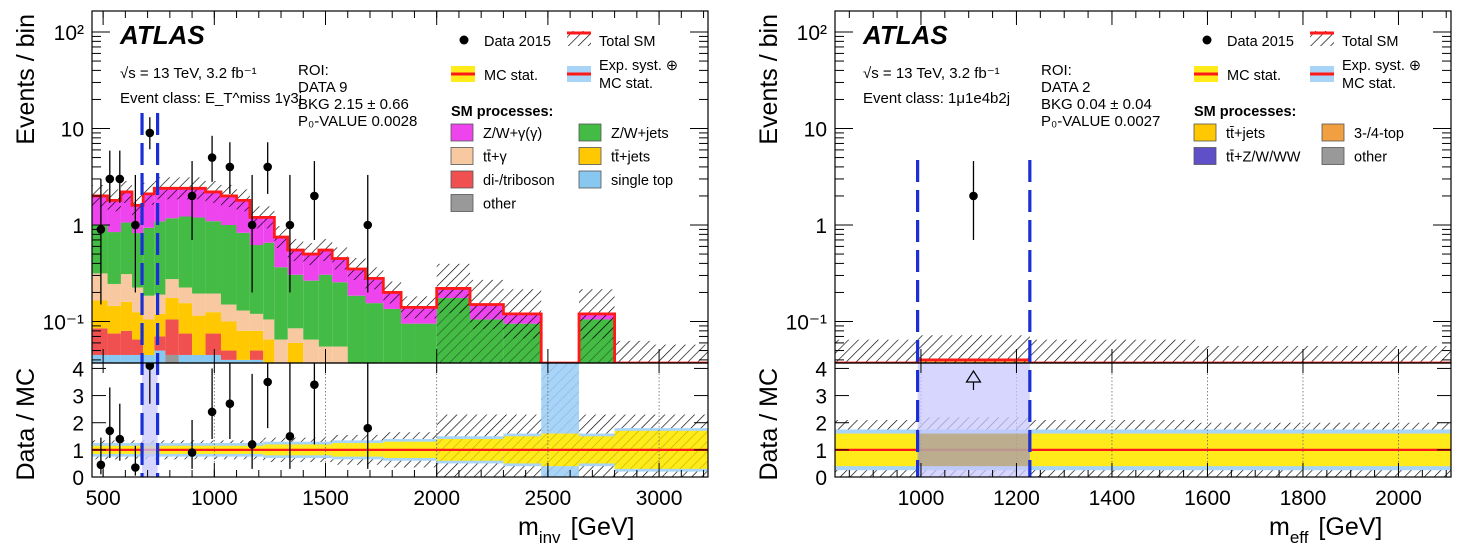  Describe the element at coordinates (905, 98) in the screenshot. I see `event-class-prefix: Event class:` at that location.